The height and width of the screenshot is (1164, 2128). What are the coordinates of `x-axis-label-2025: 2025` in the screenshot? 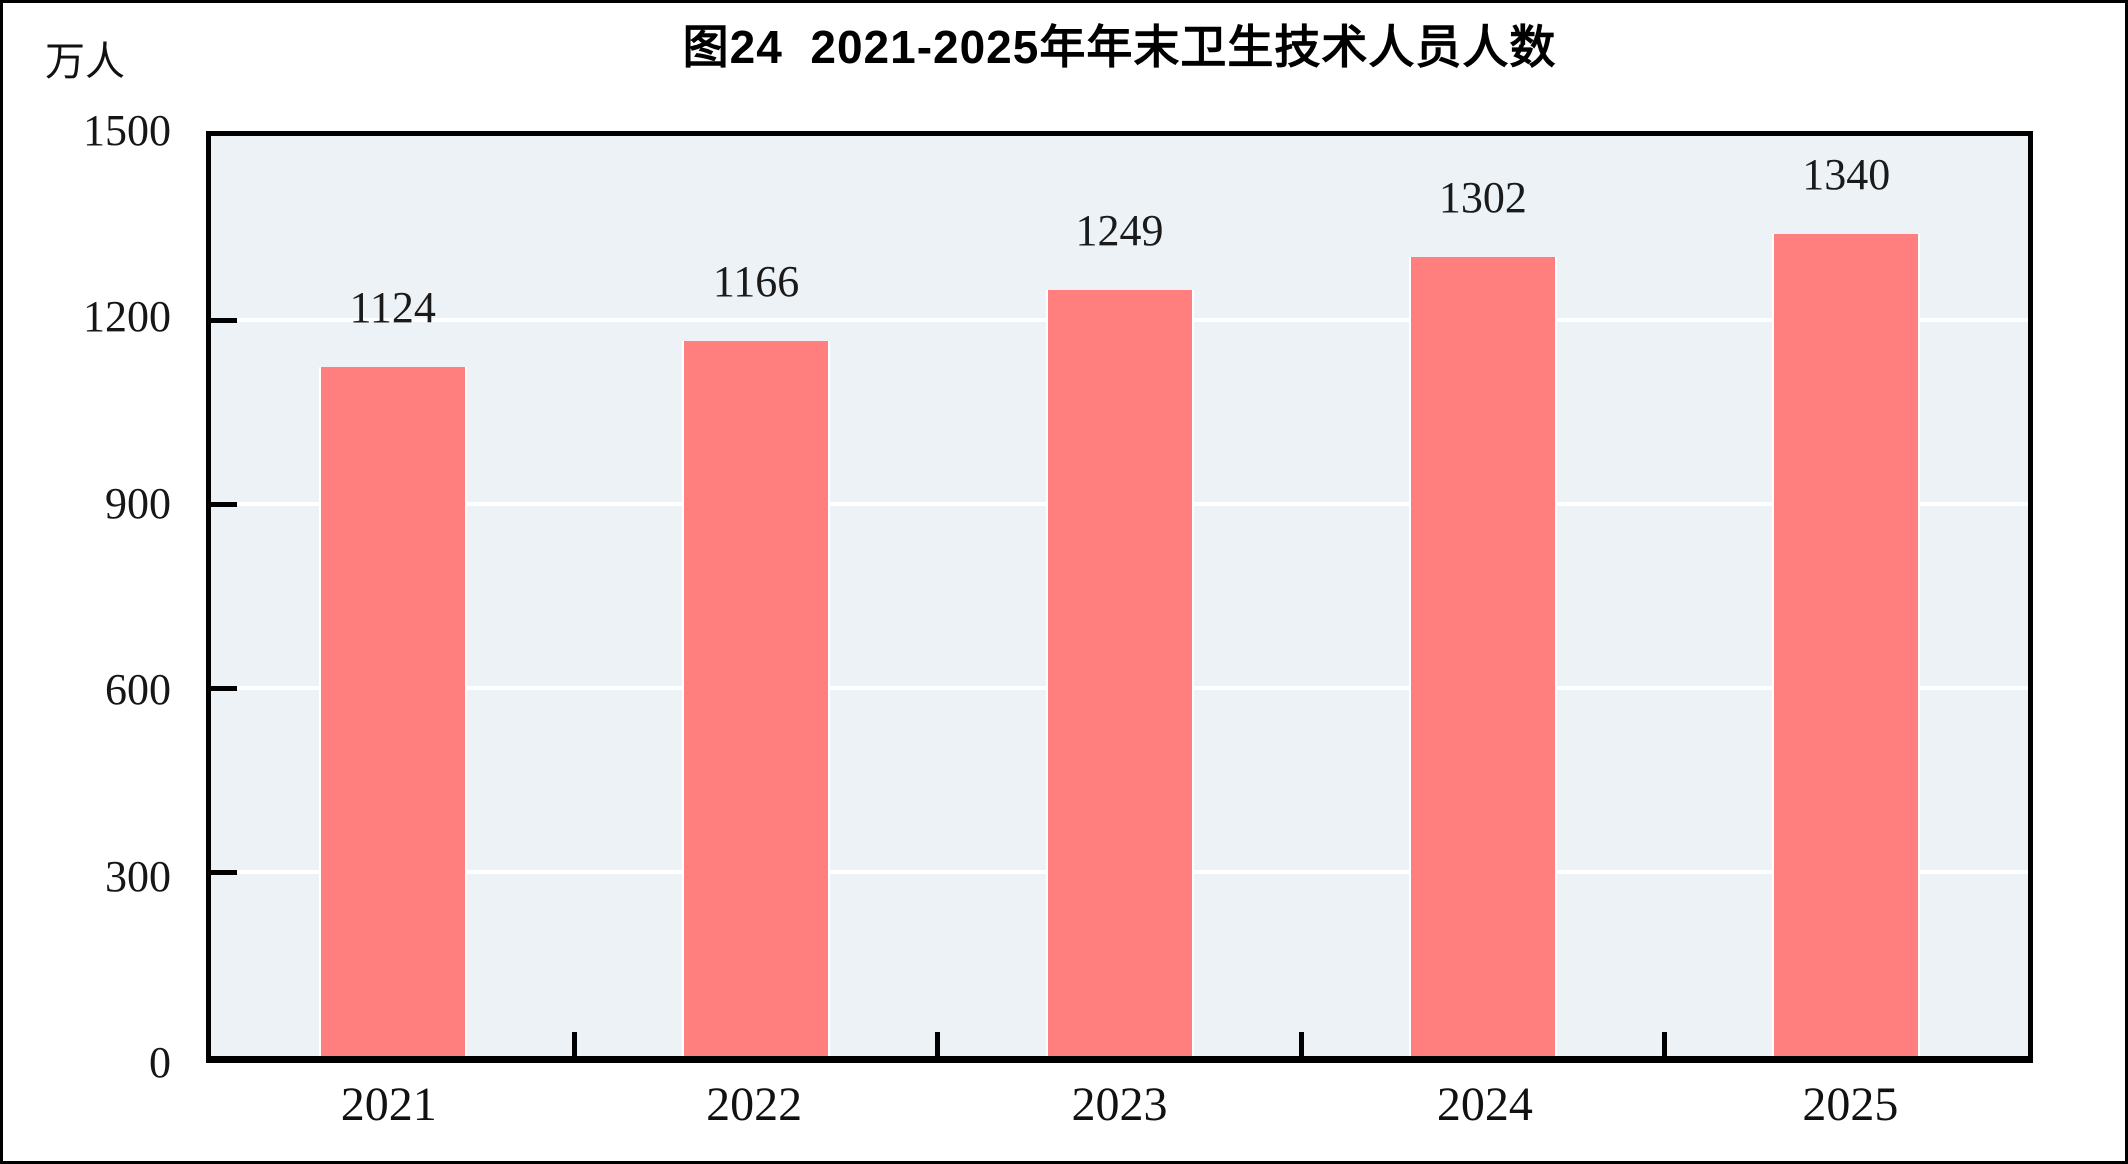 It's located at (1850, 1104).